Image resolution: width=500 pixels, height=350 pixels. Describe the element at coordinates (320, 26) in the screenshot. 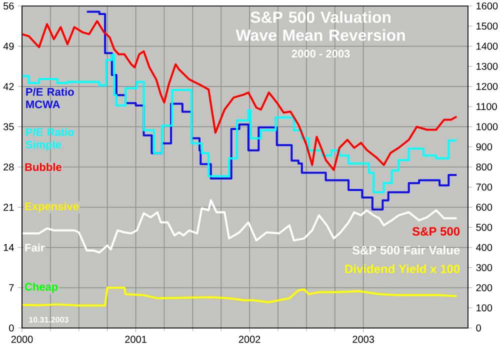

I see `text: S&P 500 Valuation Wave Mean Reversion` at that location.